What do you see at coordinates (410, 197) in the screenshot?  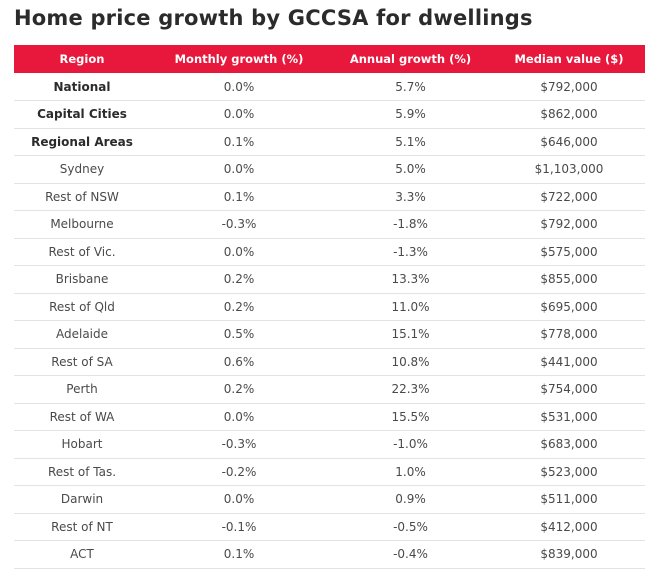 I see `annual-growth-cell: 3.3%` at bounding box center [410, 197].